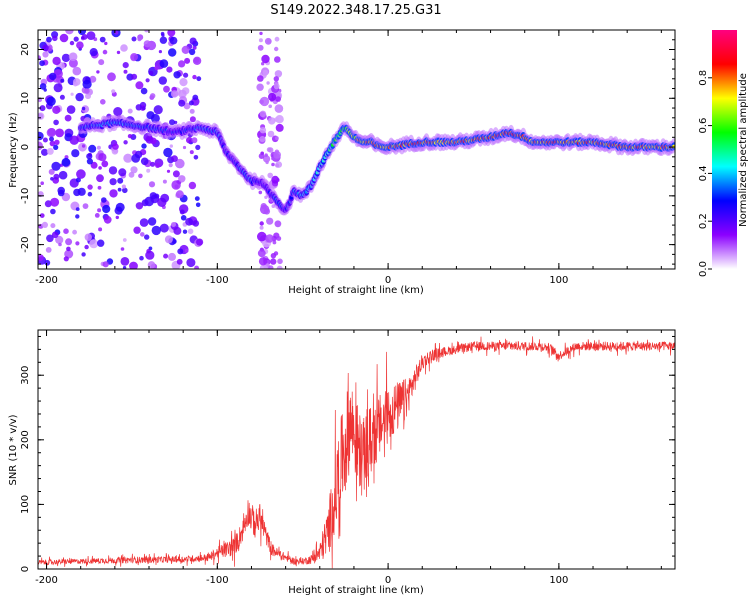 Image resolution: width=750 pixels, height=600 pixels. What do you see at coordinates (356, 590) in the screenshot?
I see `snr-x-axis-label: Height of straight line (km)` at bounding box center [356, 590].